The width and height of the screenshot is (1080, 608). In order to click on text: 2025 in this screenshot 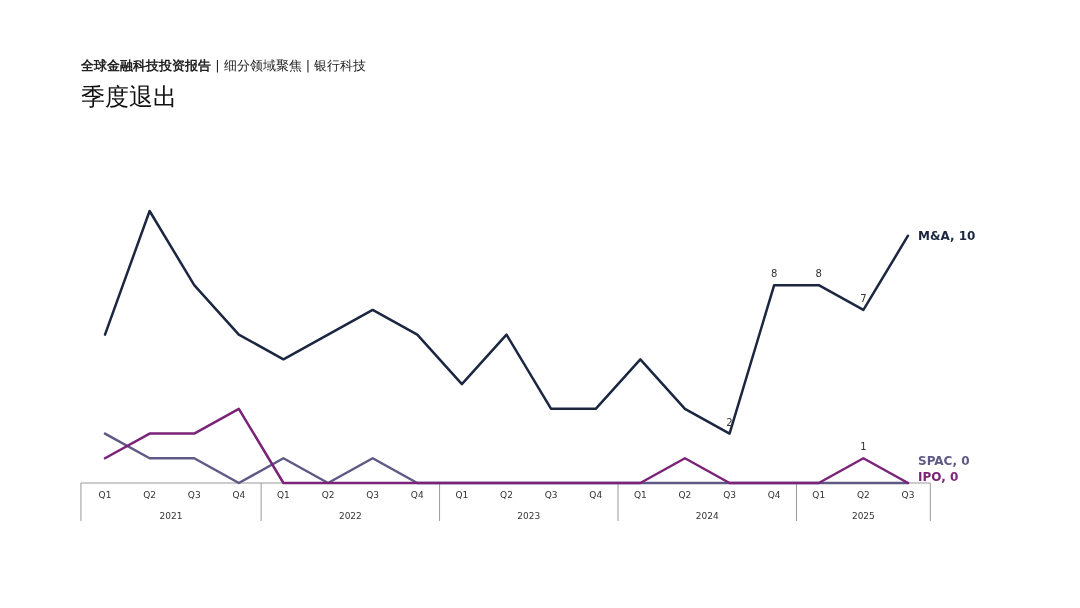, I will do `click(863, 516)`.